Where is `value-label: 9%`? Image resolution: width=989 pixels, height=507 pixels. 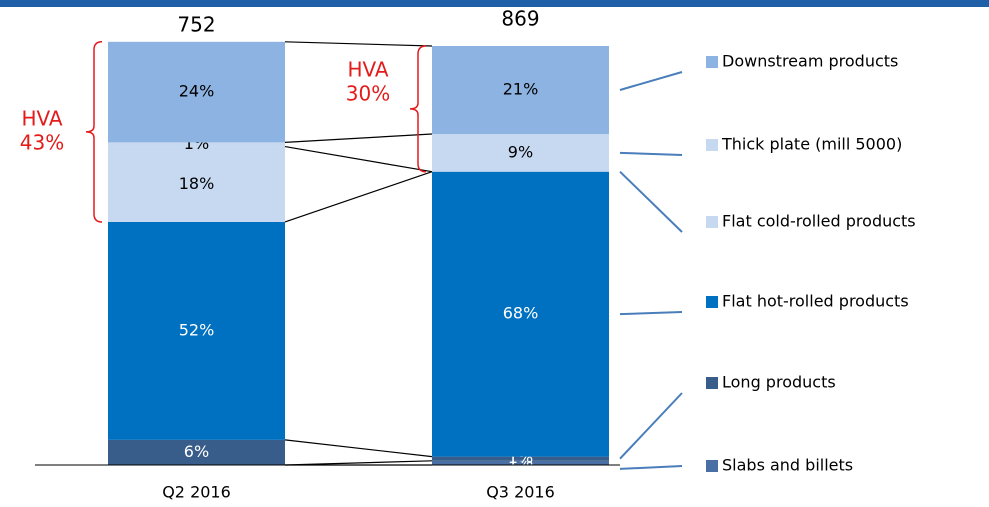
value-label: 9% is located at coordinates (520, 151).